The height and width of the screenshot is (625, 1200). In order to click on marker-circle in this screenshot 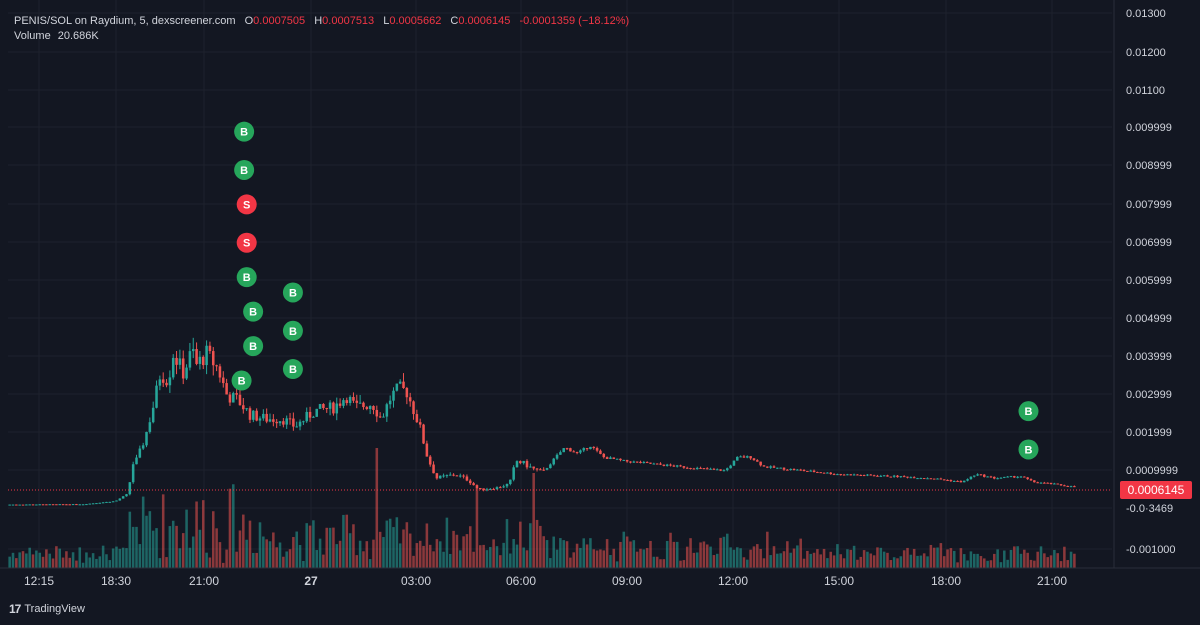, I will do `click(1028, 449)`.